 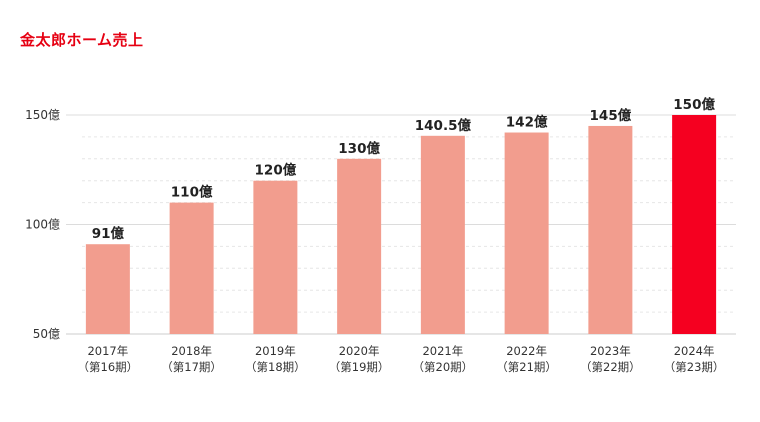 I want to click on x-tick-label-period: （第22期）, so click(x=610, y=367).